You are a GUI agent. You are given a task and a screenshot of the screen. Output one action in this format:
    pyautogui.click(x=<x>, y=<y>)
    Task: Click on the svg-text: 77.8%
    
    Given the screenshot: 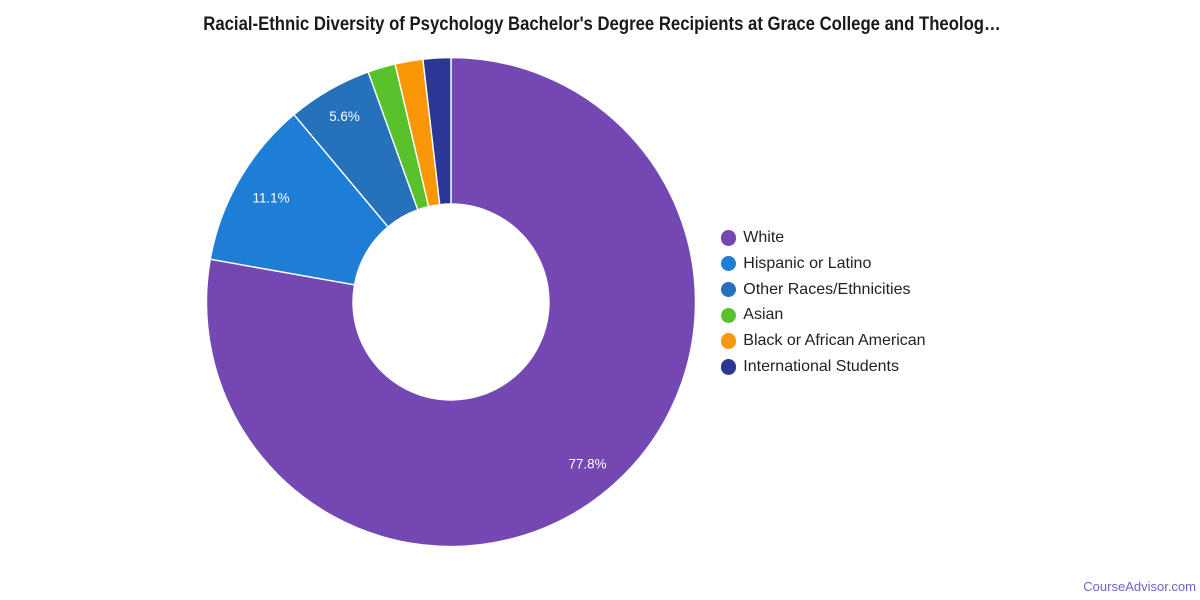 What is the action you would take?
    pyautogui.click(x=588, y=464)
    